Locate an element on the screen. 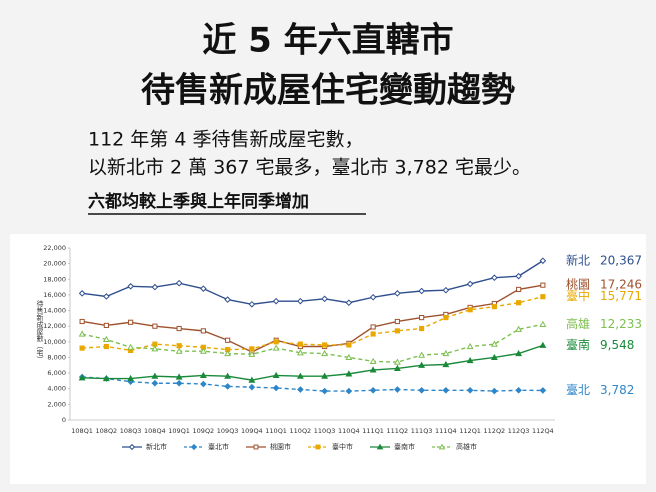 The height and width of the screenshot is (492, 656). y-tick-label: 8,000 is located at coordinates (56, 357).